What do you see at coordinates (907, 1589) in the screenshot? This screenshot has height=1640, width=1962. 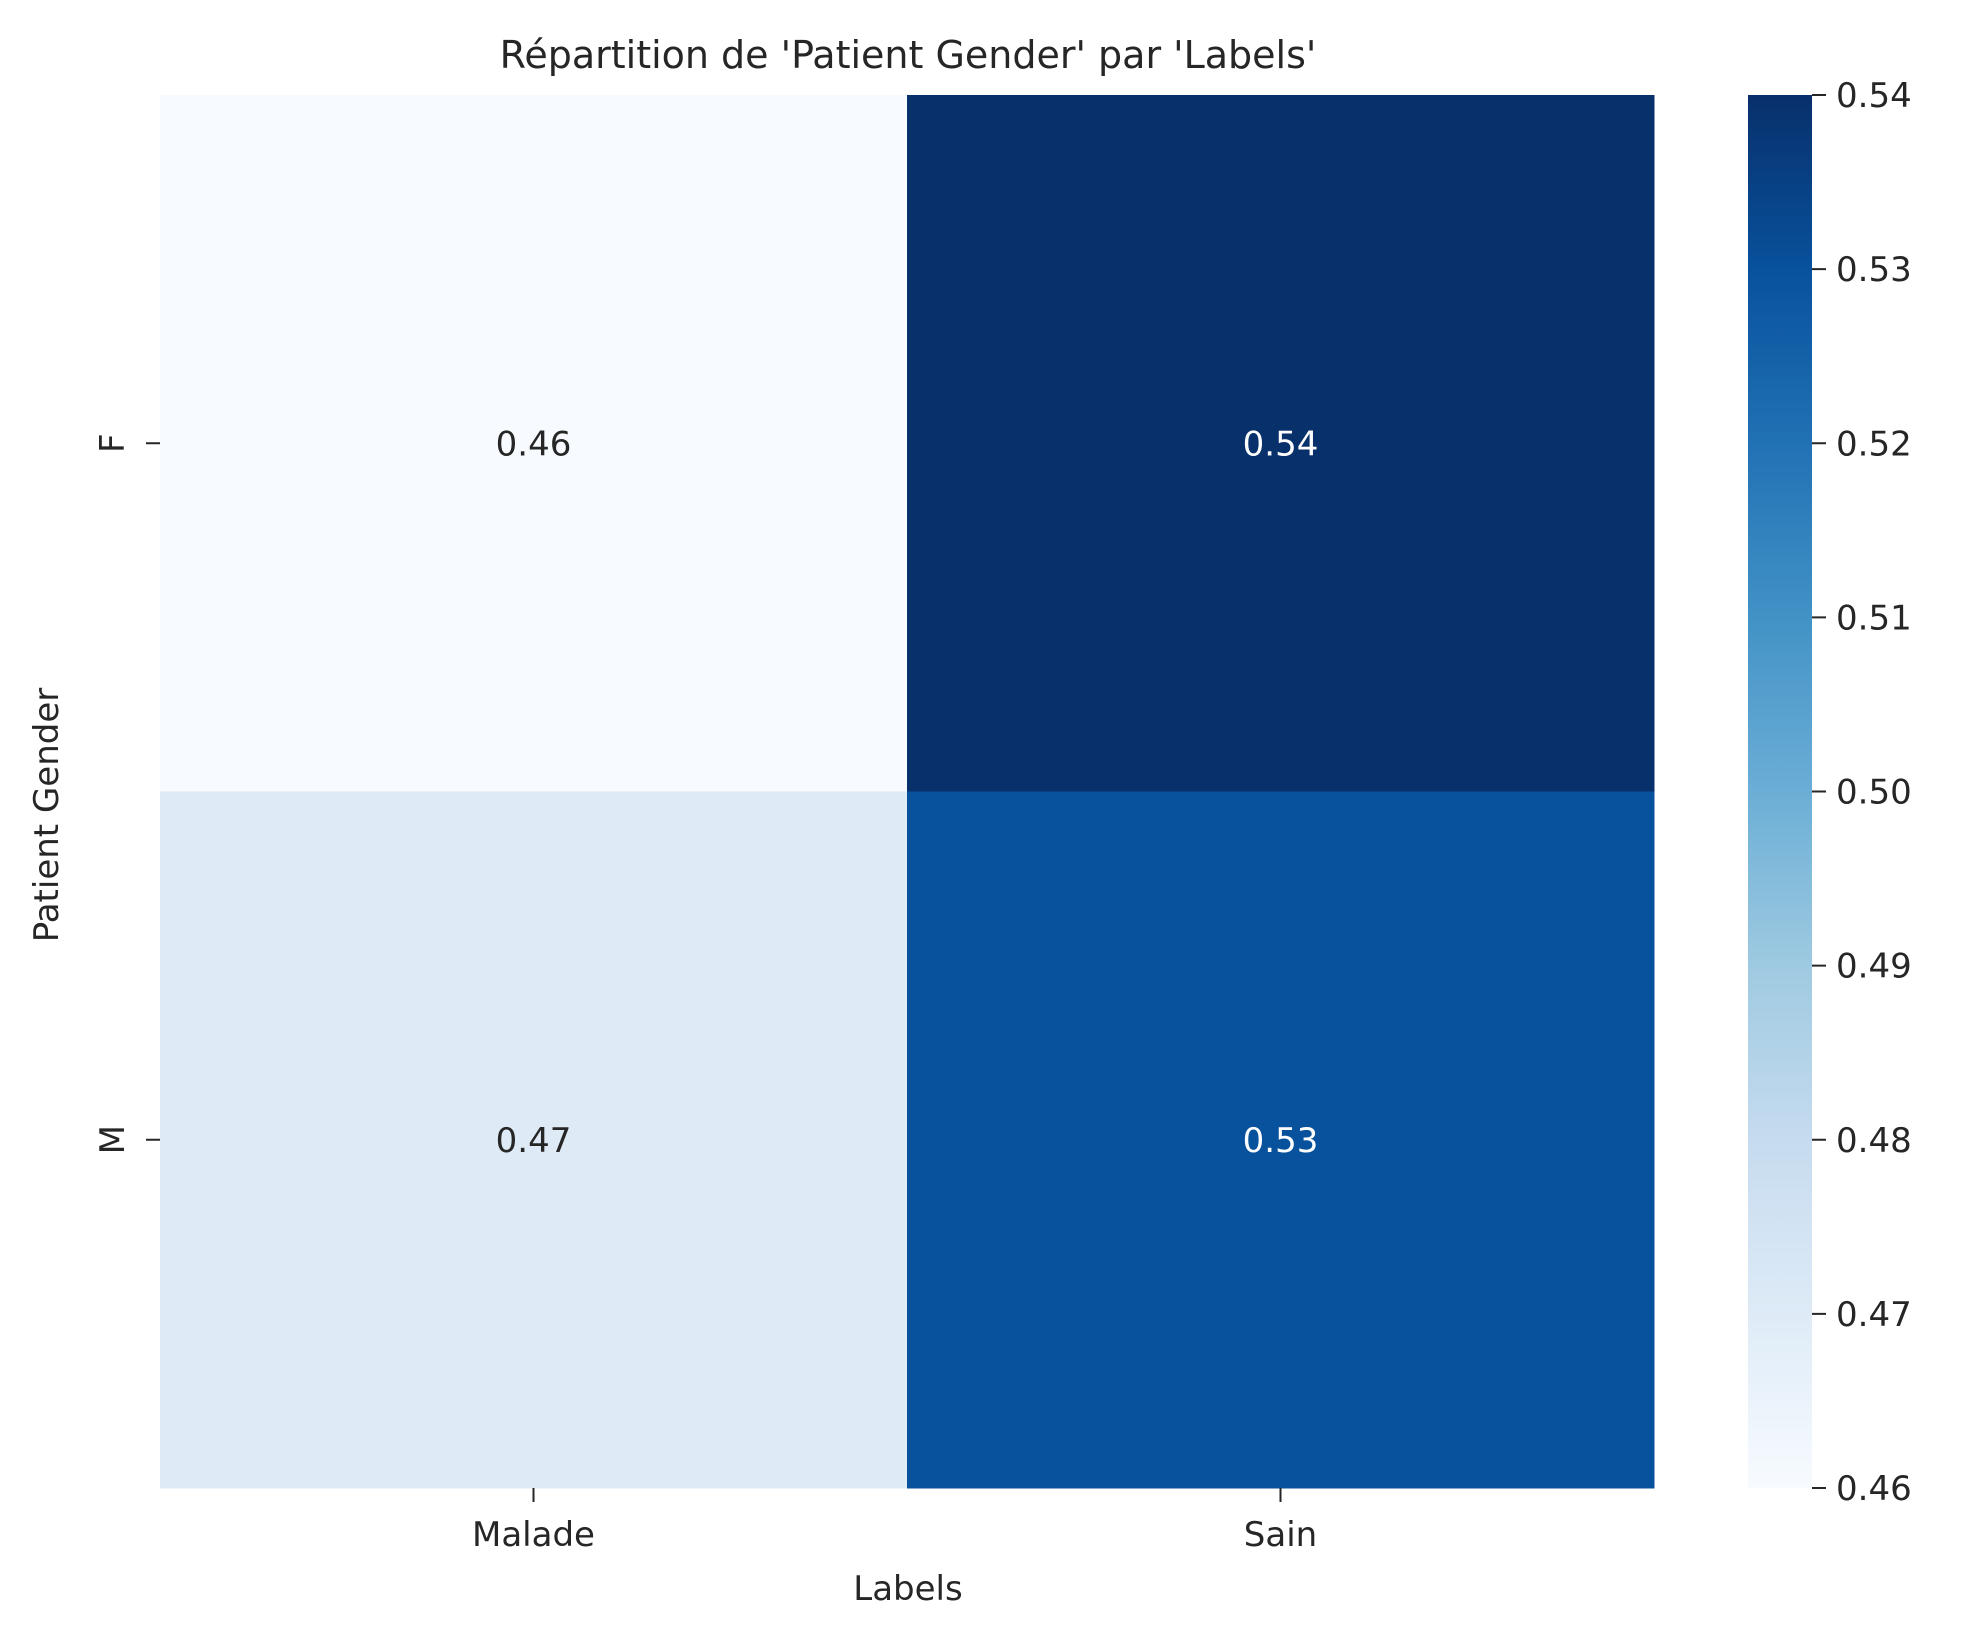 I see `x-axis-label: Labels` at bounding box center [907, 1589].